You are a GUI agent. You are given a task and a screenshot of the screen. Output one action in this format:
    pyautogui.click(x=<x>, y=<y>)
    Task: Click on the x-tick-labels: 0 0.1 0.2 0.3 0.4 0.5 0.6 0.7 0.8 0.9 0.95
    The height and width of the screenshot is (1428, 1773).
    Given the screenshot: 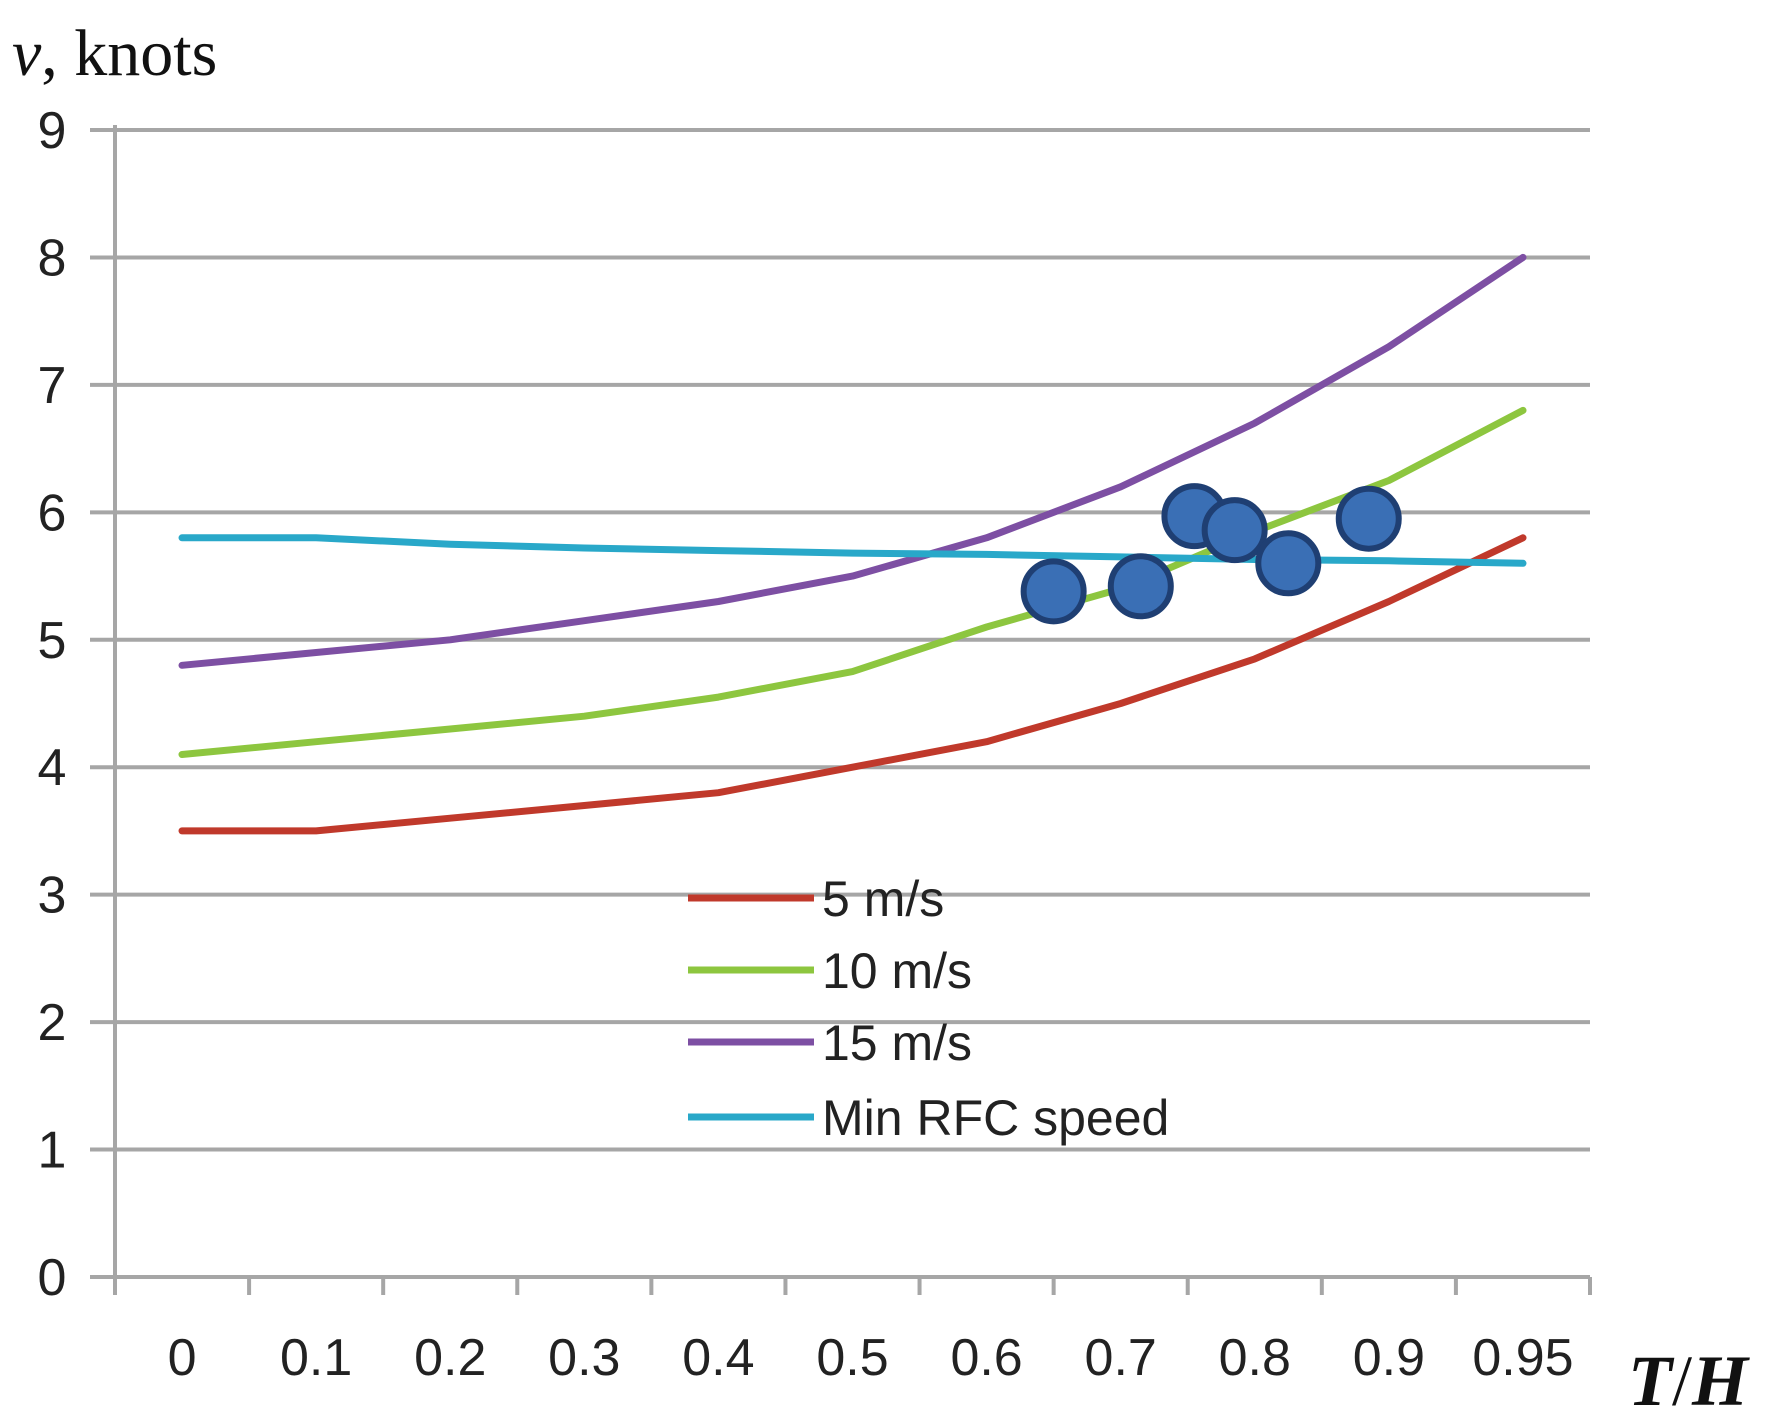 What is the action you would take?
    pyautogui.click(x=871, y=1358)
    